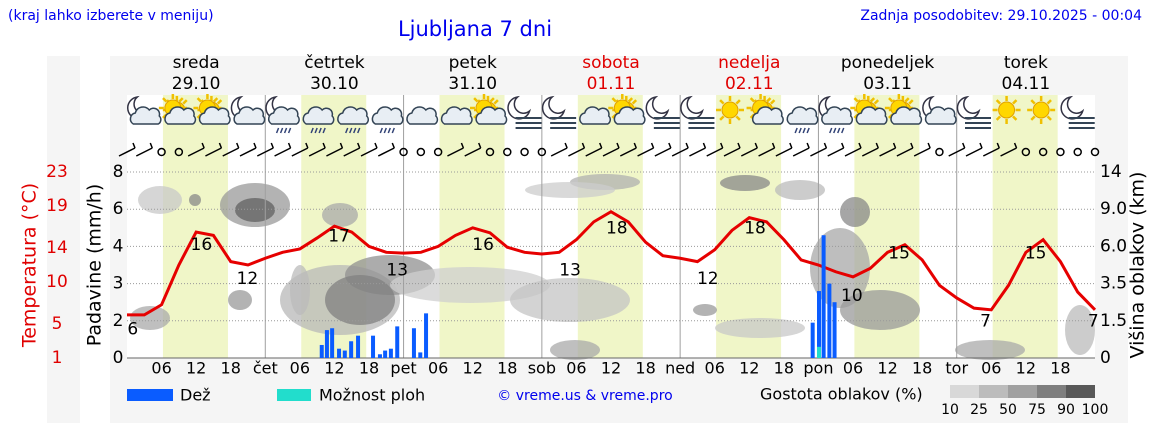 The width and height of the screenshot is (1152, 443). What do you see at coordinates (30, 265) in the screenshot?
I see `temp-axis-title: Temperatura (°C)` at bounding box center [30, 265].